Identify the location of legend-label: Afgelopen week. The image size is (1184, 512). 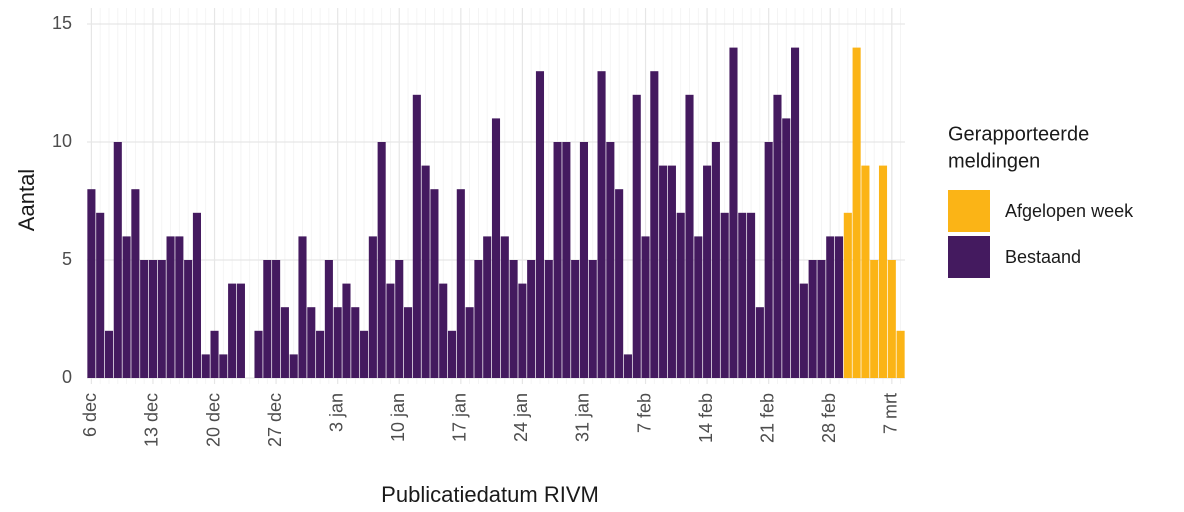
(1069, 211).